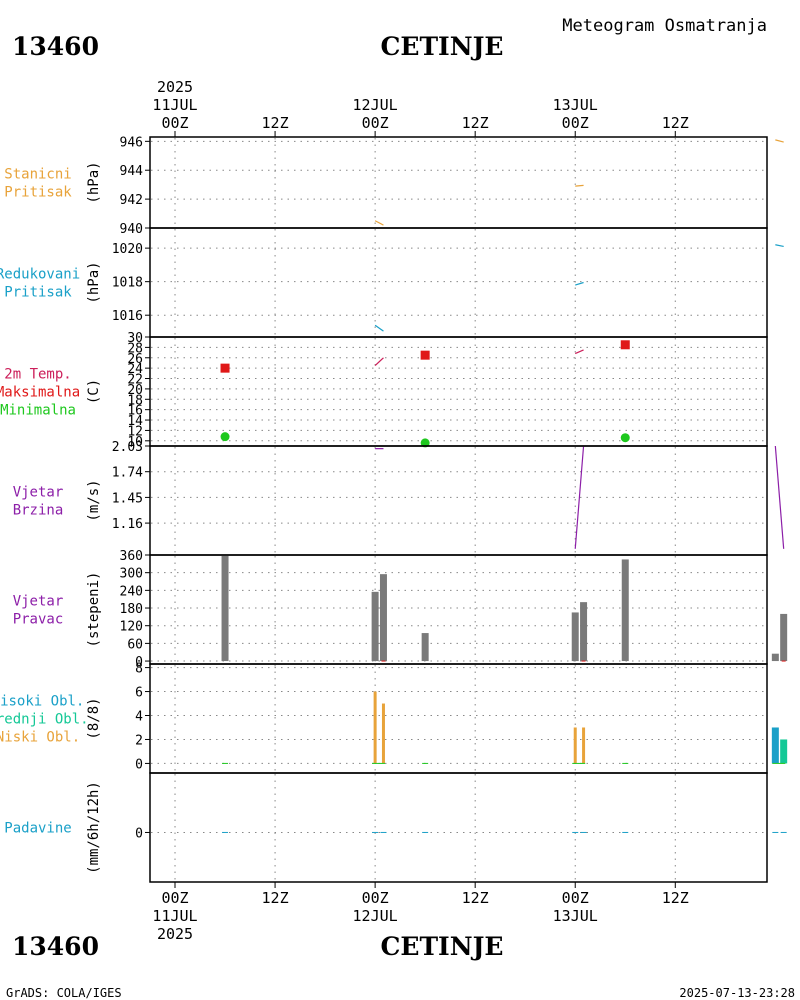  I want to click on y-tick-label: 1.74, so click(127, 473).